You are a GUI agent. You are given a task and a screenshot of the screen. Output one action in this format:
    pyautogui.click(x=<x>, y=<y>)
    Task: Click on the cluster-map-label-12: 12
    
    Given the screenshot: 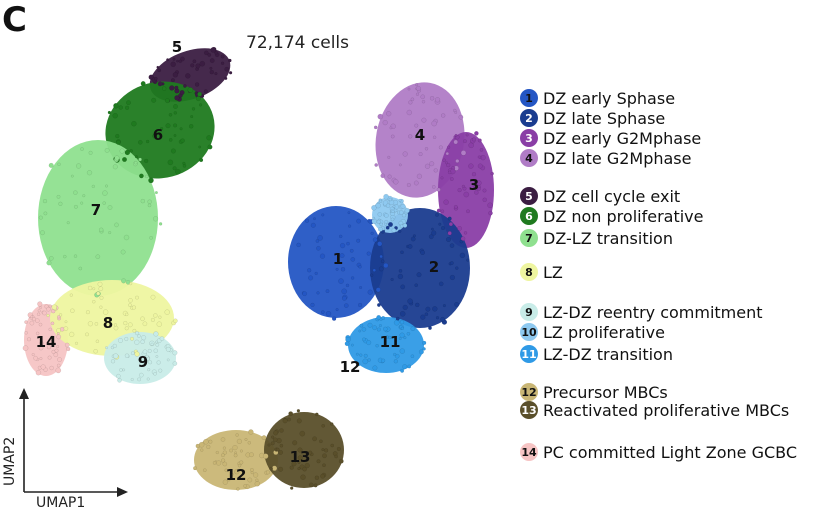 What is the action you would take?
    pyautogui.click(x=350, y=367)
    